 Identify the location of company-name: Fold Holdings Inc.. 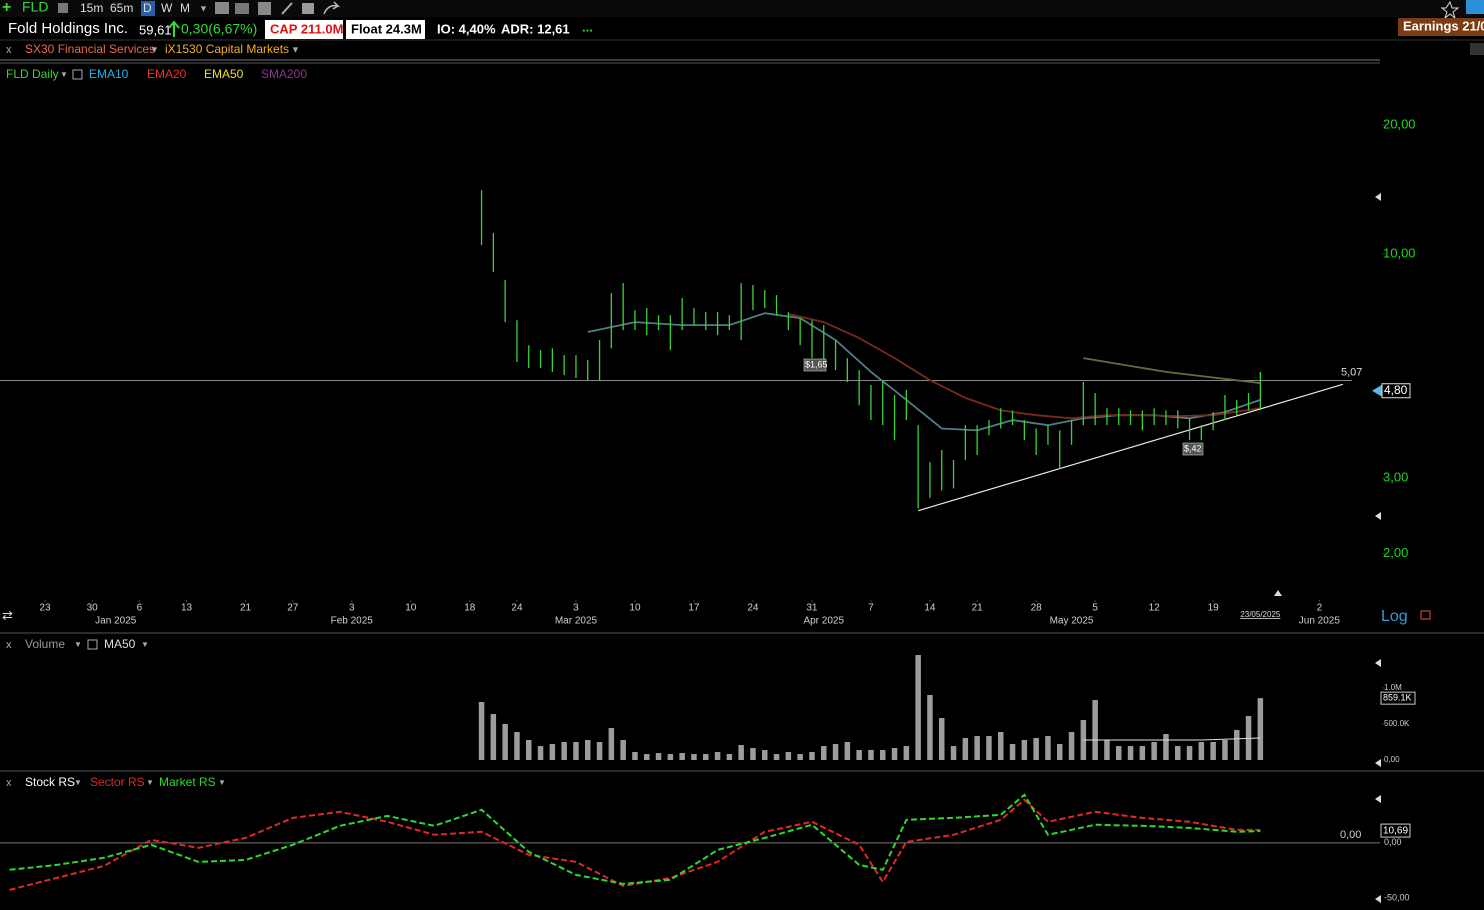
(68, 28).